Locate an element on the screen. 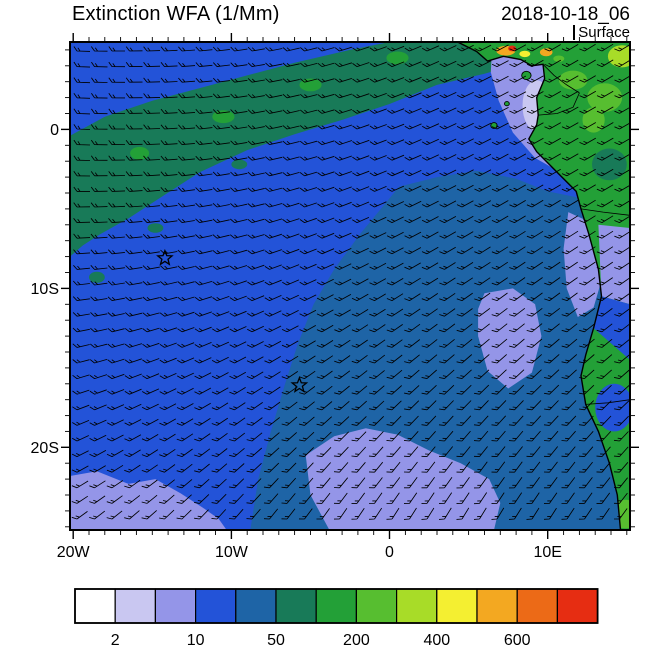 The image size is (650, 667). figure-header: Extinction WFA (1/Mm) 2018-10-18_06 is located at coordinates (351, 14).